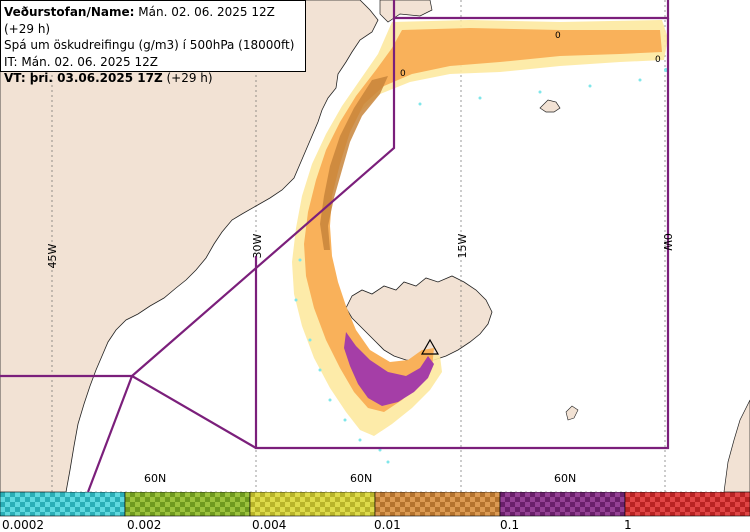  What do you see at coordinates (658, 60) in the screenshot?
I see `contour-label-3: 0` at bounding box center [658, 60].